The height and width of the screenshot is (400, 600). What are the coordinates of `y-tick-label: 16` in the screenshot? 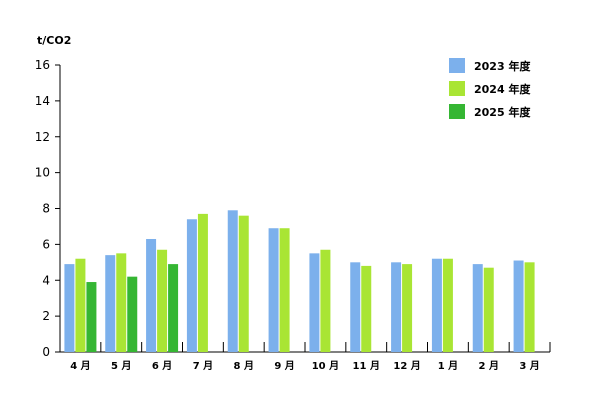 It's located at (42, 65).